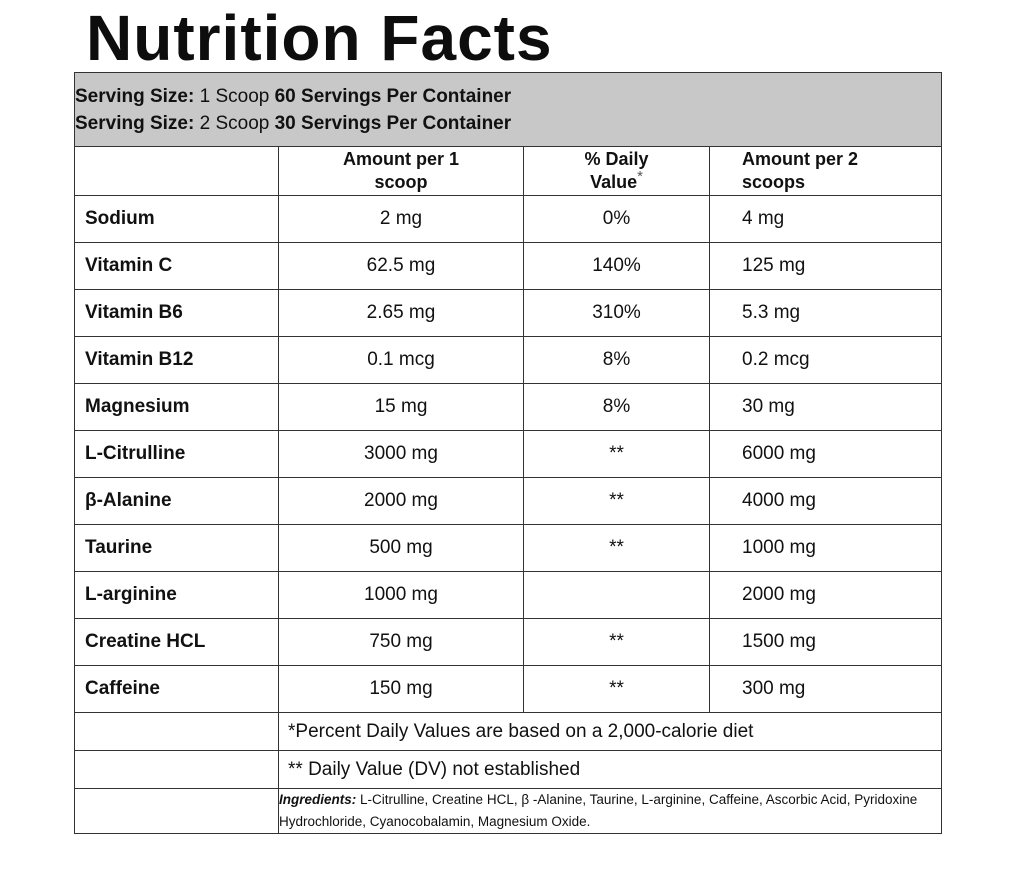 The width and height of the screenshot is (1016, 870). Describe the element at coordinates (176, 689) in the screenshot. I see `nutrient-name: Caffeine` at that location.